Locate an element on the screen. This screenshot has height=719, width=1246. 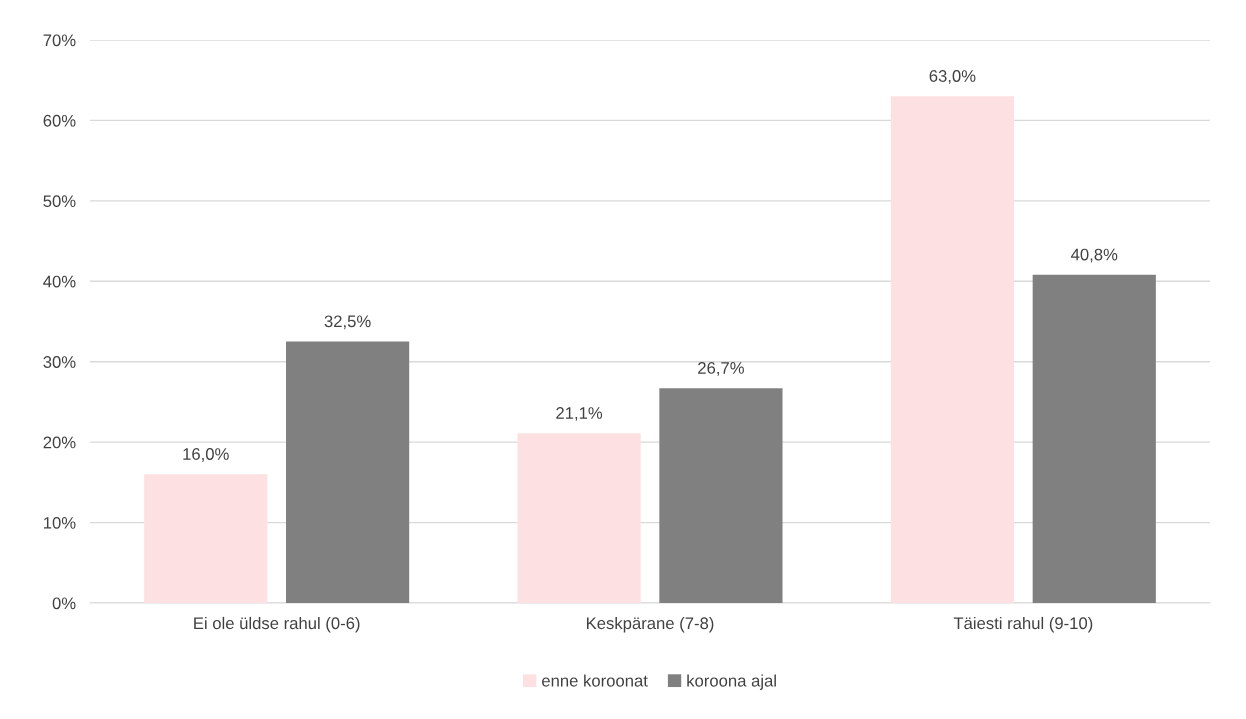
x-tick-label: Ei ole üldse rahul (0-6) is located at coordinates (277, 624).